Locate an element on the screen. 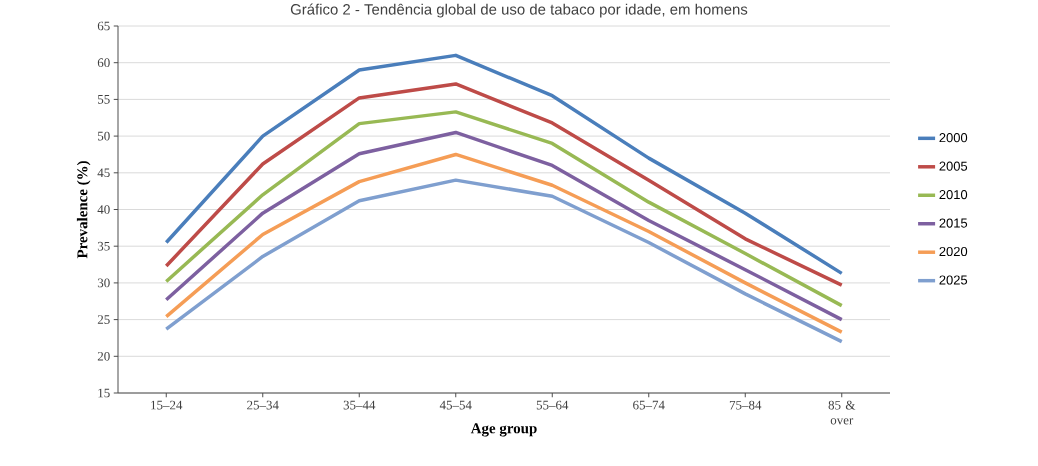 The width and height of the screenshot is (1038, 466). legend-label: 2010 is located at coordinates (953, 194).